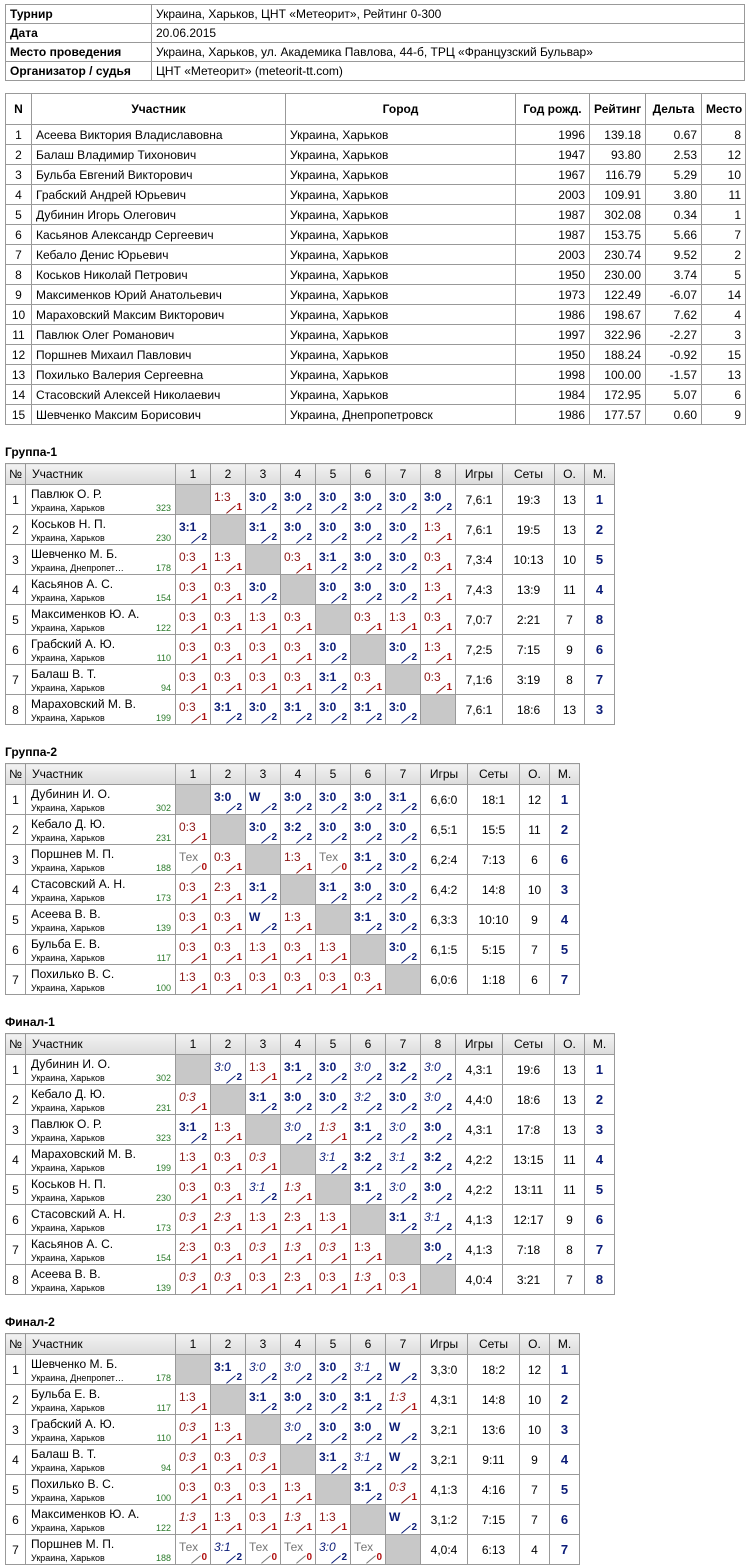 The image size is (750, 1565). What do you see at coordinates (534, 1489) in the screenshot?
I see `points: 7` at bounding box center [534, 1489].